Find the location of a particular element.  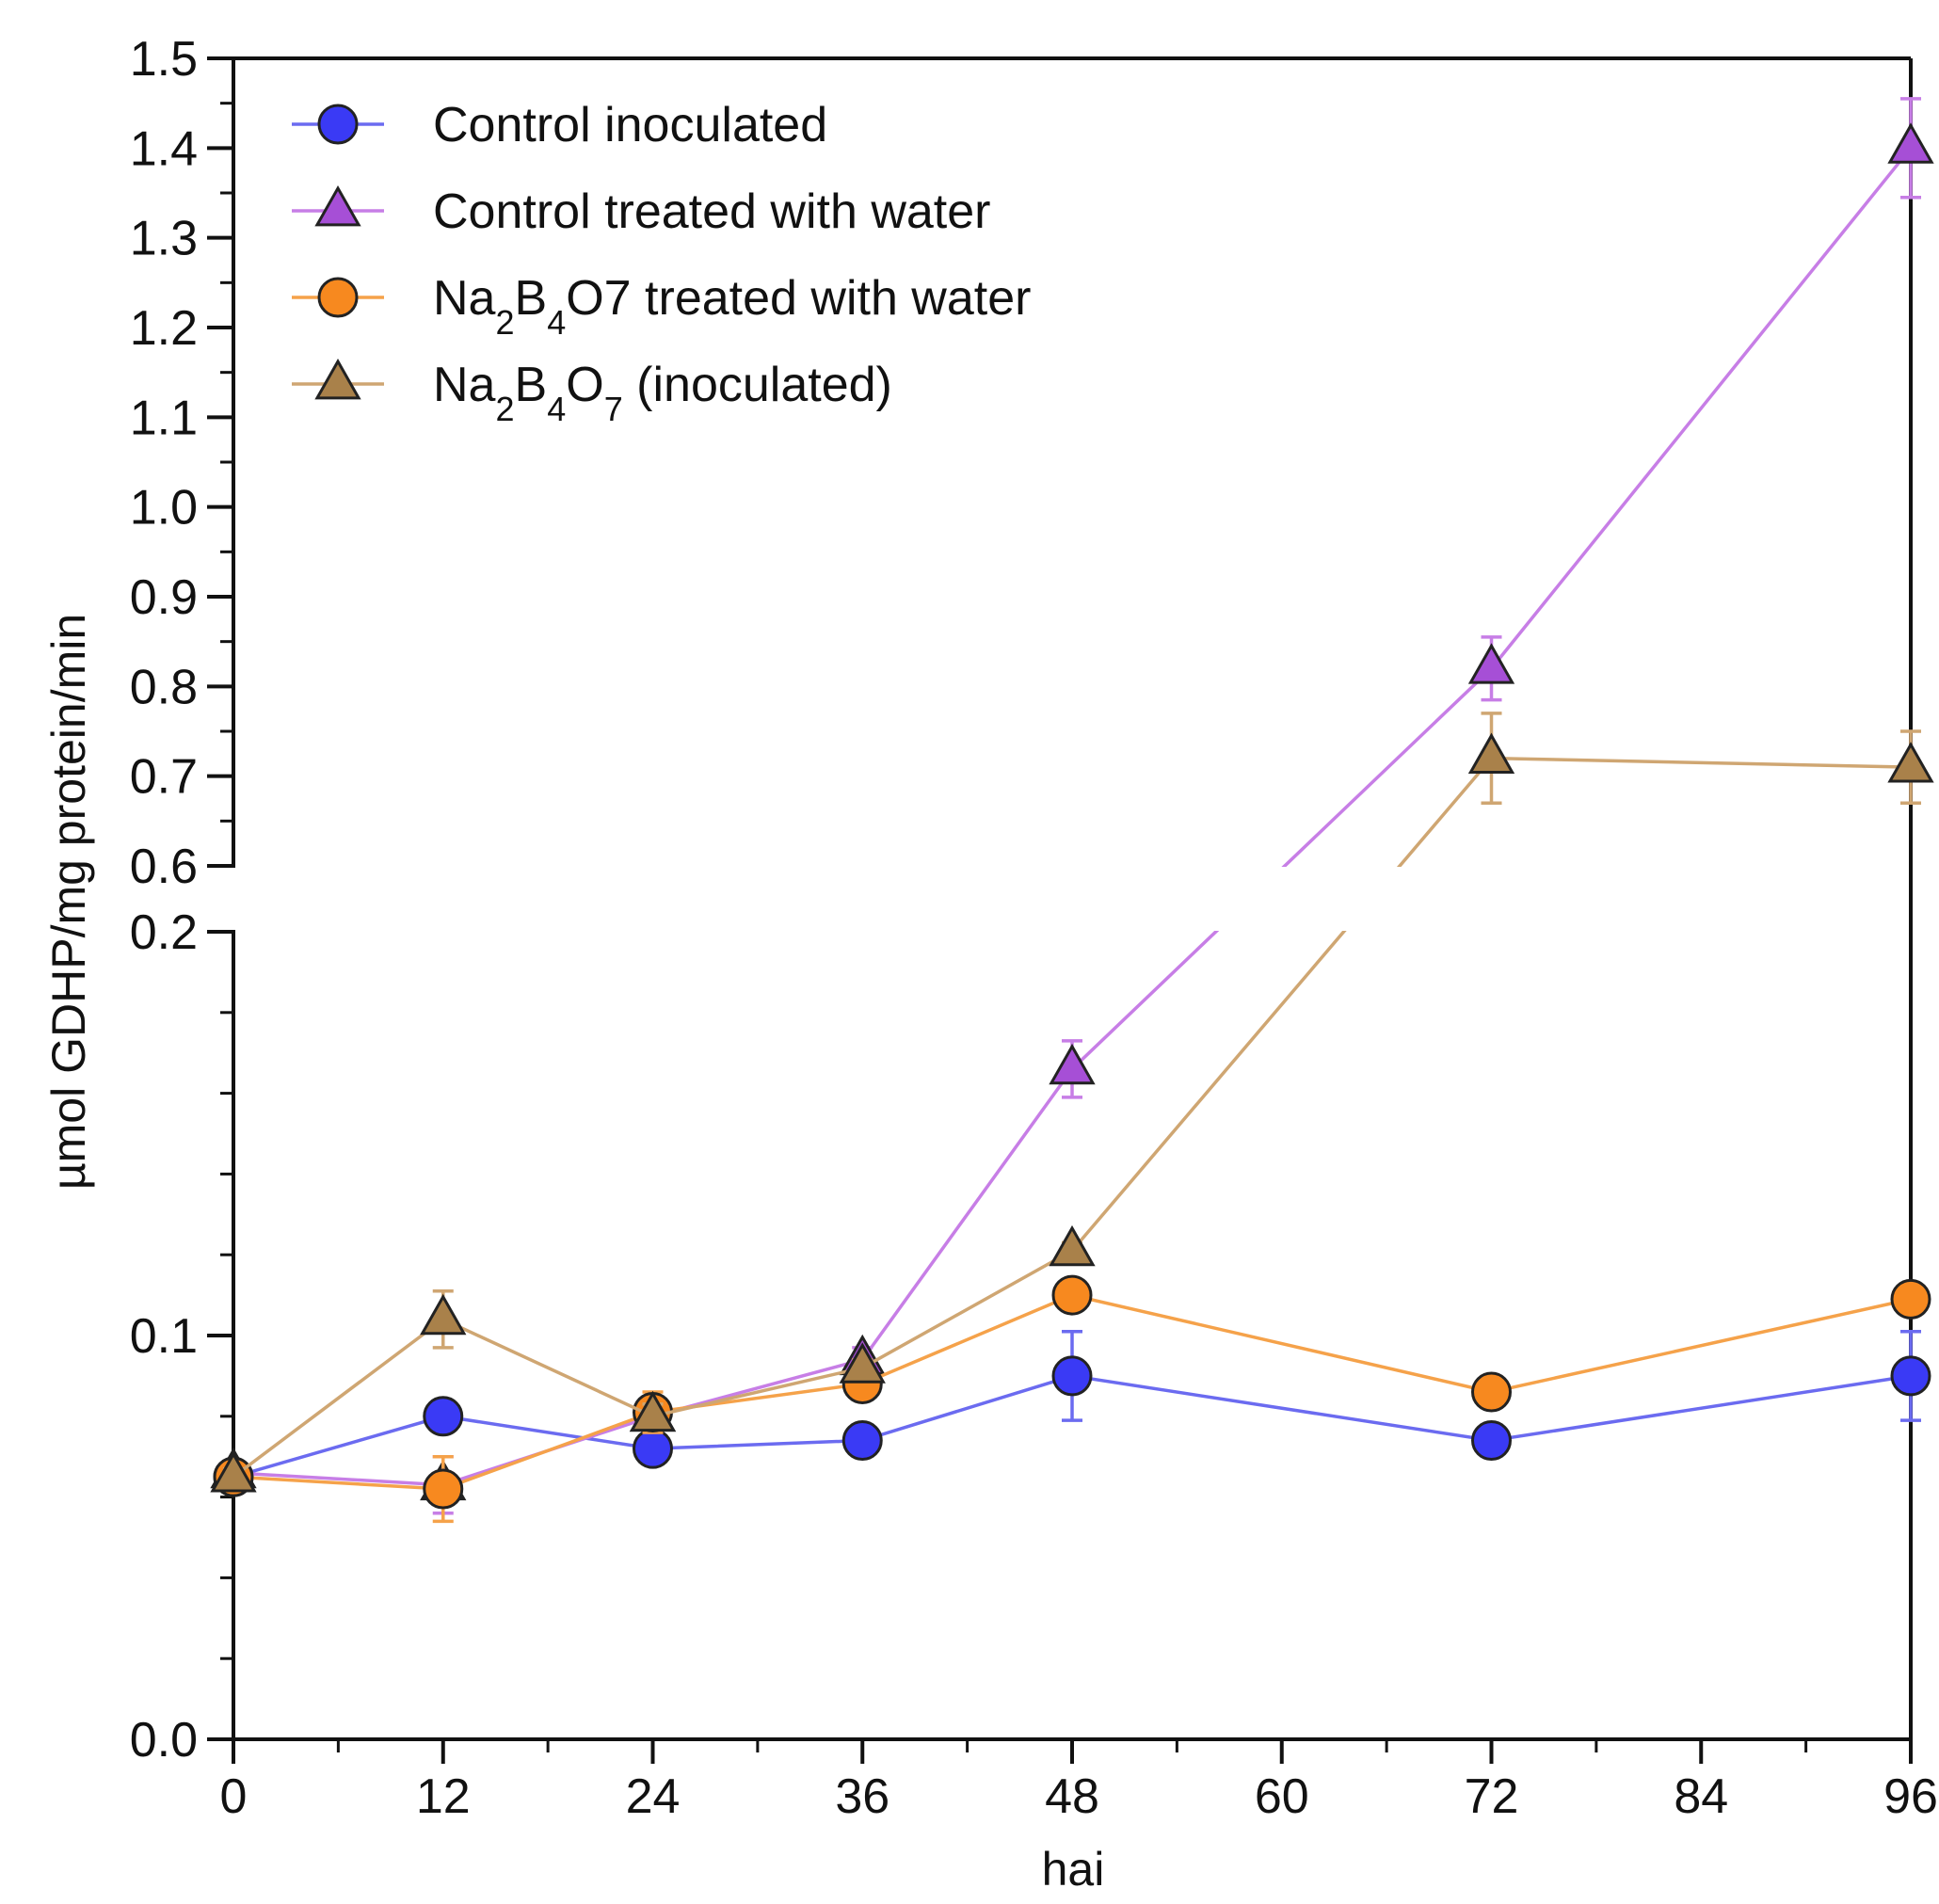

y-tick-label: 0.8 is located at coordinates (164, 687).